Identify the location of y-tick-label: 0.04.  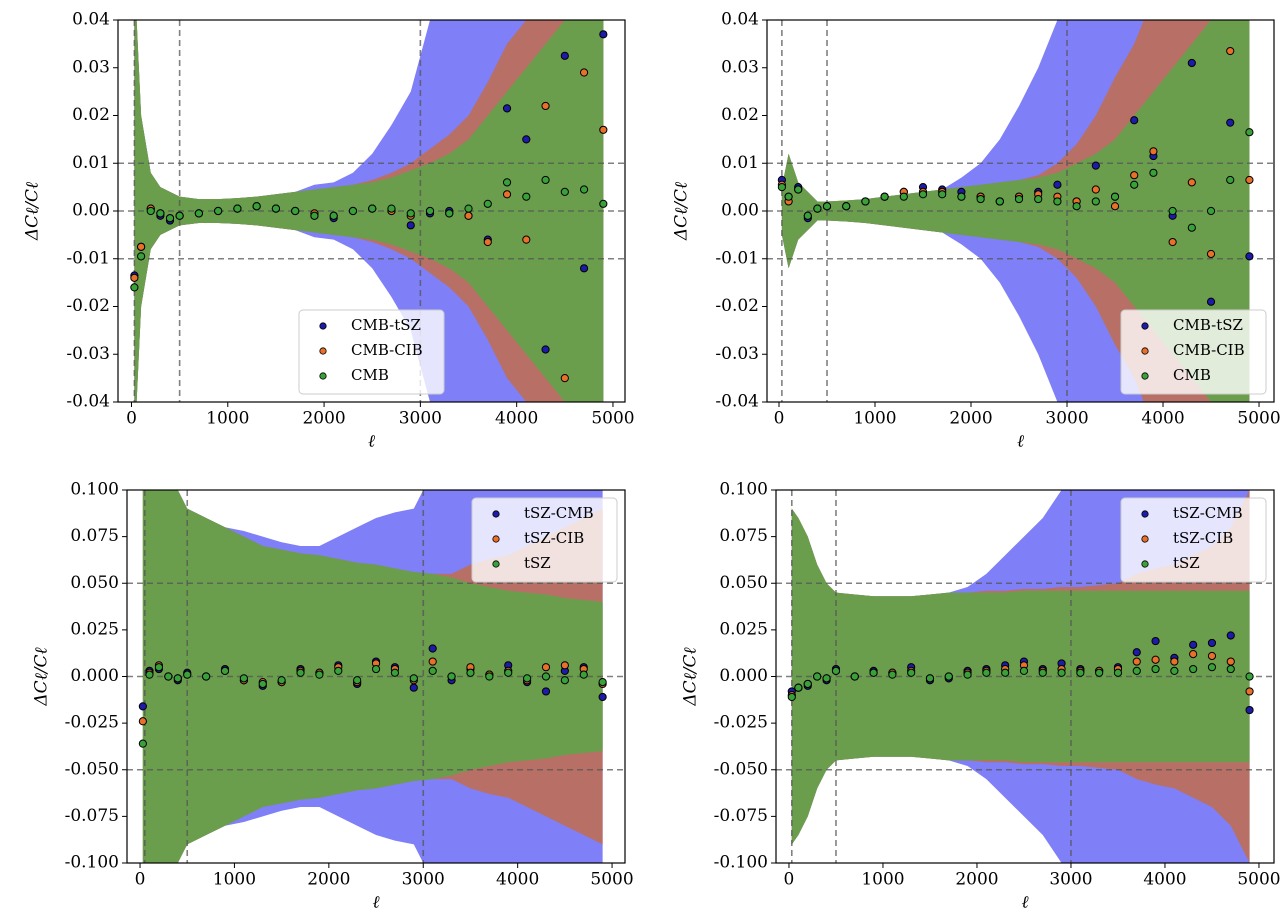
(91, 20).